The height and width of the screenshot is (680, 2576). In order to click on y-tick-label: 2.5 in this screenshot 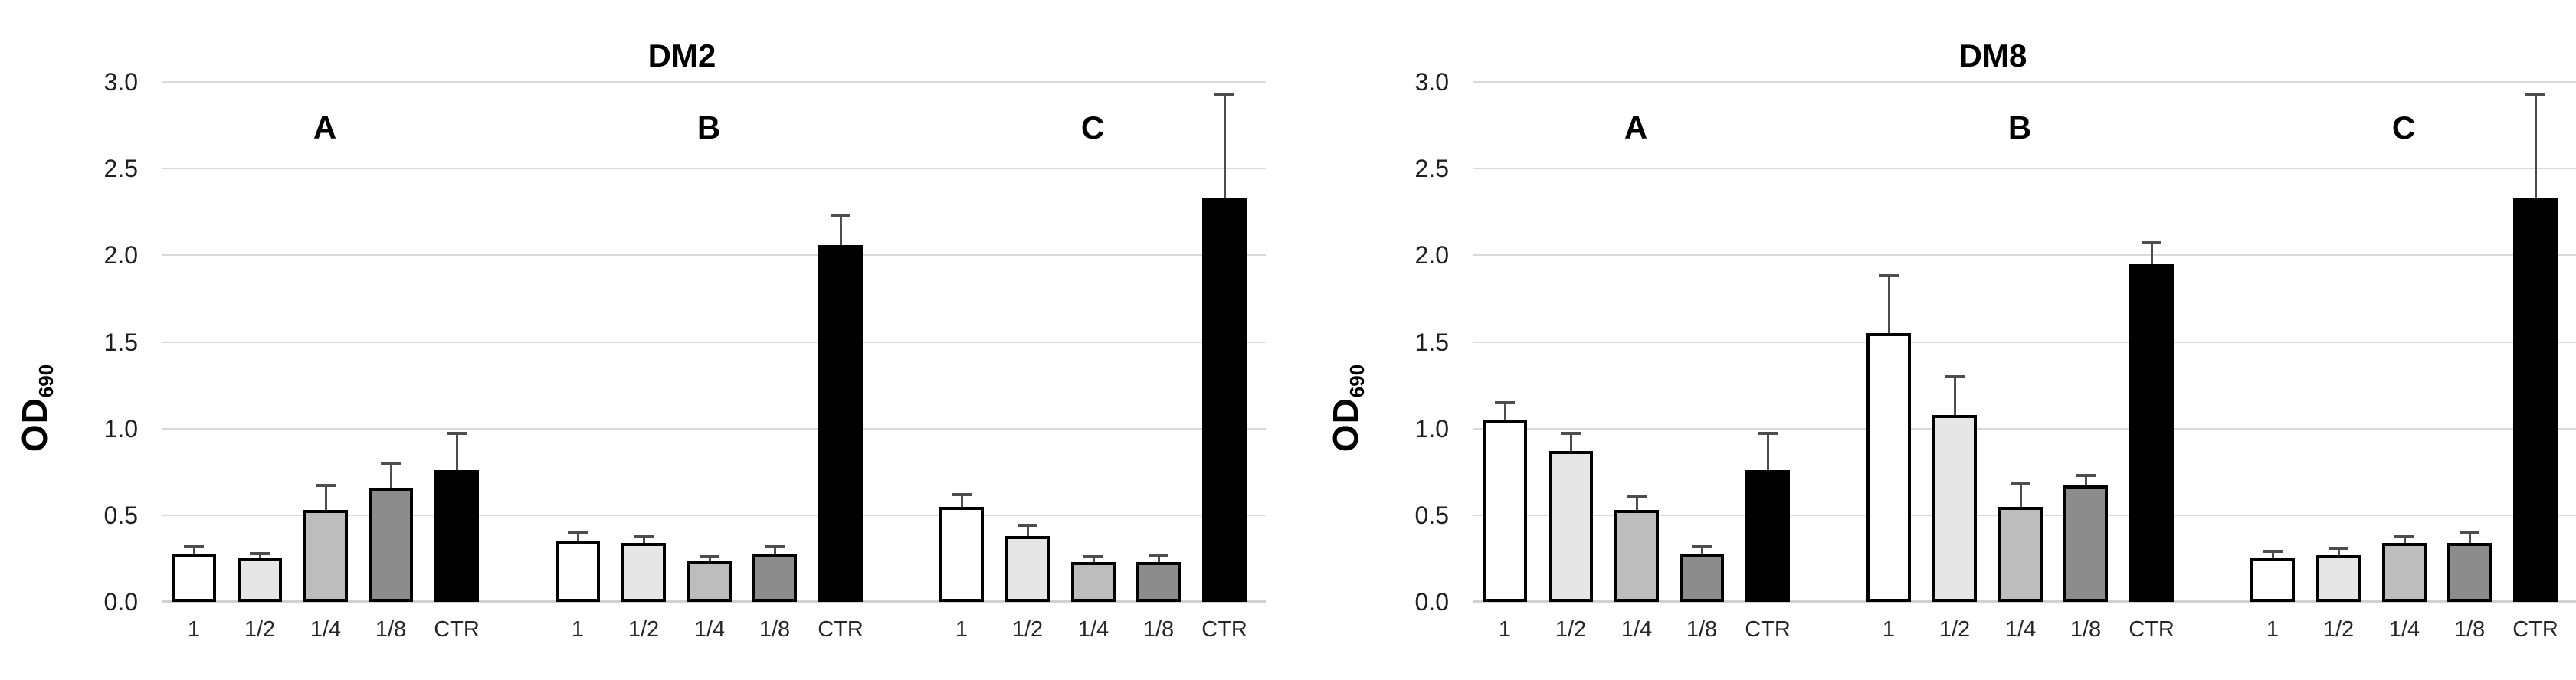, I will do `click(1431, 168)`.